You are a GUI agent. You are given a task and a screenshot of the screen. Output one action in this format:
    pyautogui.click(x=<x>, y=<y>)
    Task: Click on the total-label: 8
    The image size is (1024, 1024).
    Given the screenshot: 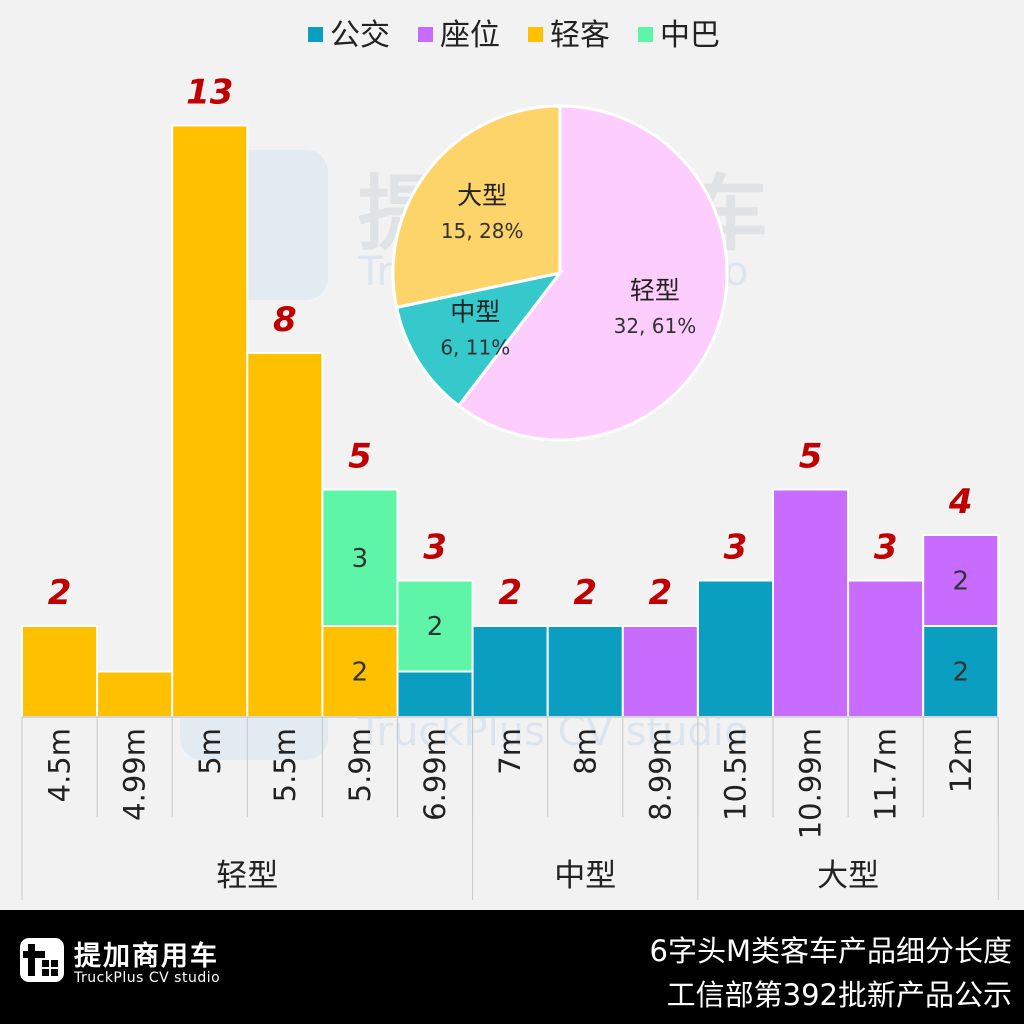 What is the action you would take?
    pyautogui.click(x=285, y=320)
    